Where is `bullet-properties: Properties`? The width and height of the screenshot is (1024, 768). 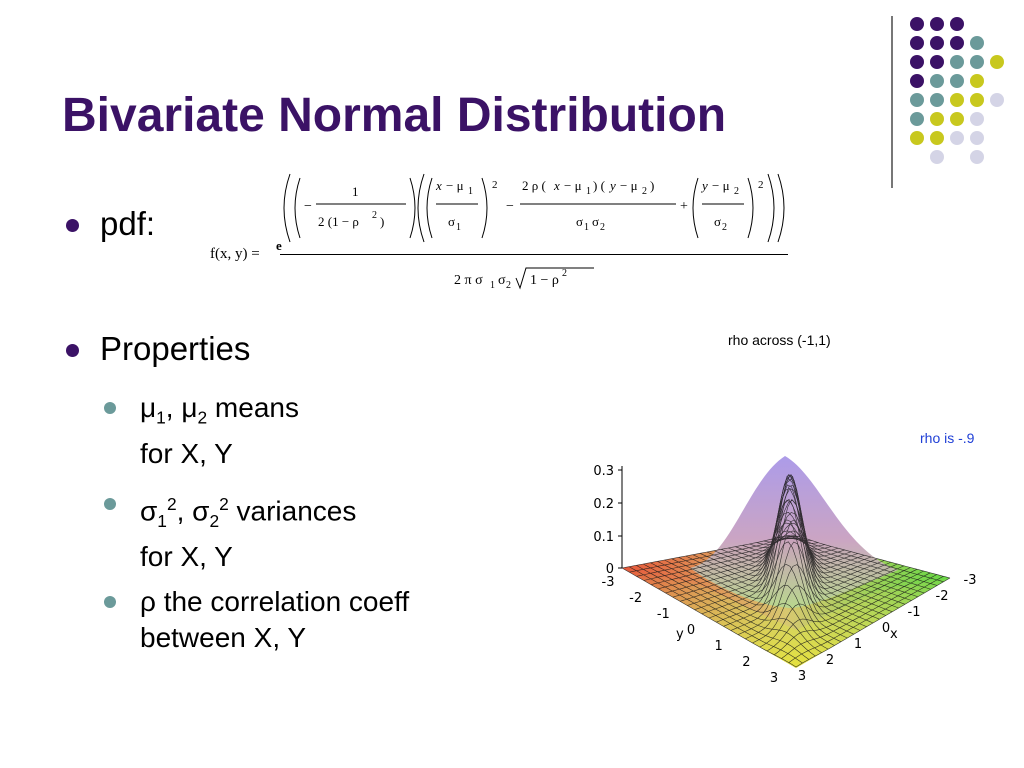
bullet-properties: Properties is located at coordinates (158, 349).